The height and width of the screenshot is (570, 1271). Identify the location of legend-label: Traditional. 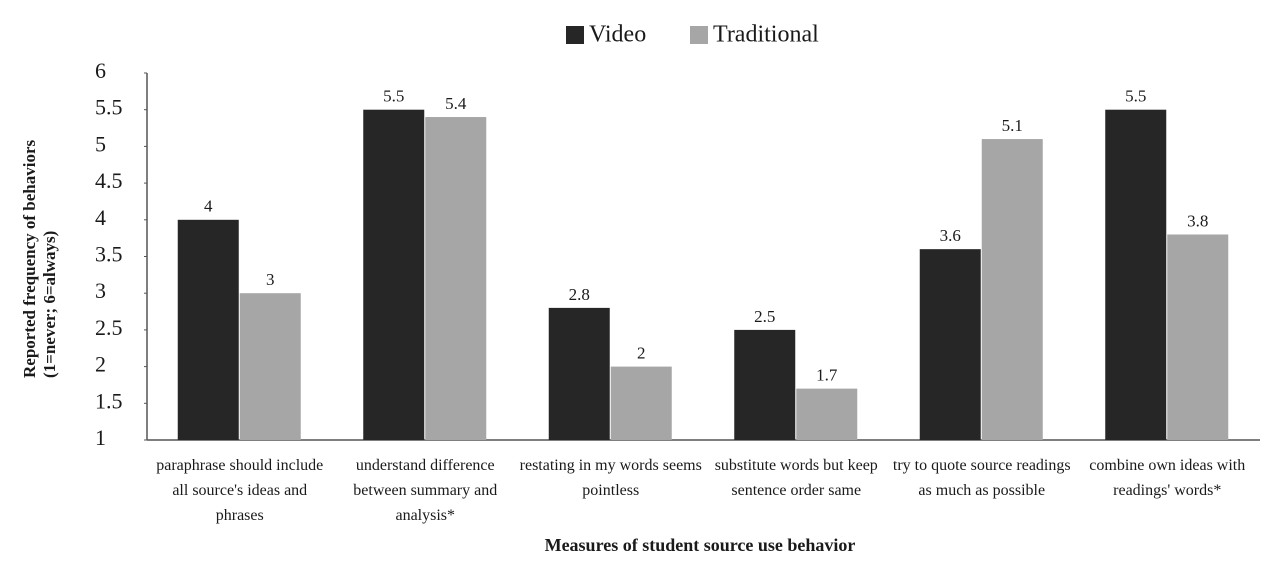
(766, 35).